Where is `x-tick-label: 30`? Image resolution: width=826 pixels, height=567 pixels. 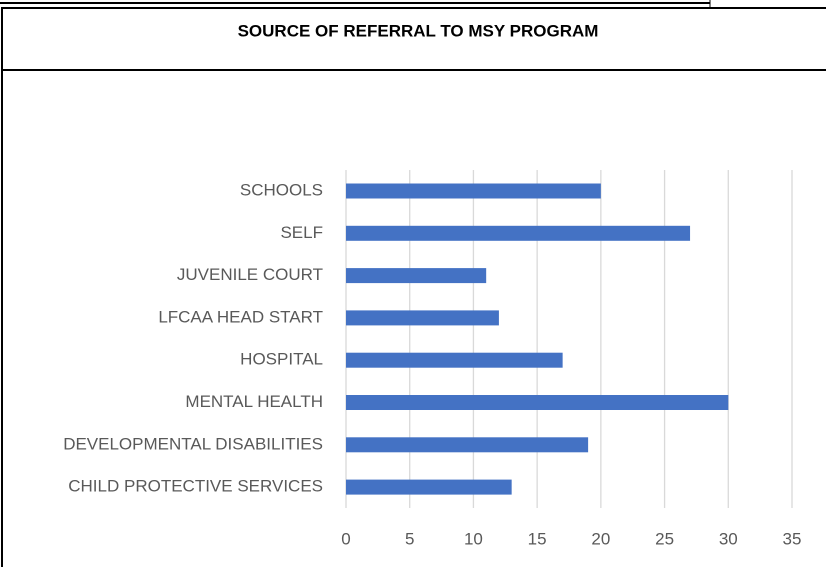
x-tick-label: 30 is located at coordinates (728, 538).